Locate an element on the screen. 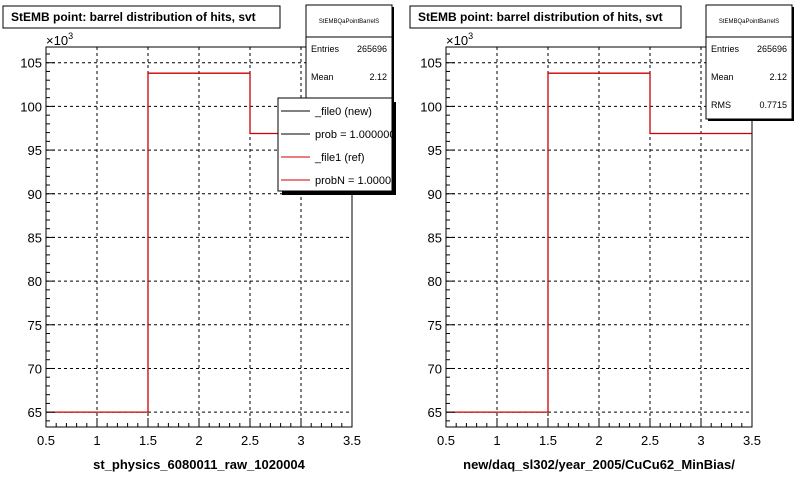 This screenshot has width=800, height=480. x-axis-label: new/daq_sl302/year_2005/CuCu62_MinBias/ is located at coordinates (599, 464).